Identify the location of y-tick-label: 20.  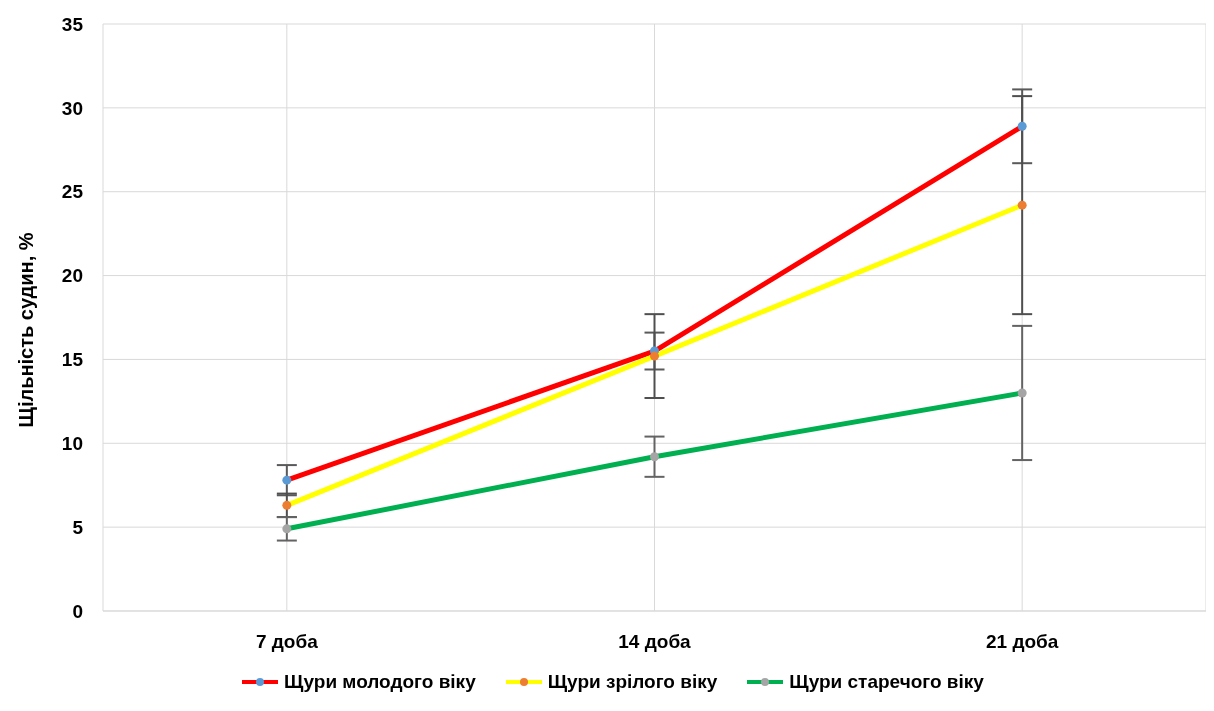
(72, 276).